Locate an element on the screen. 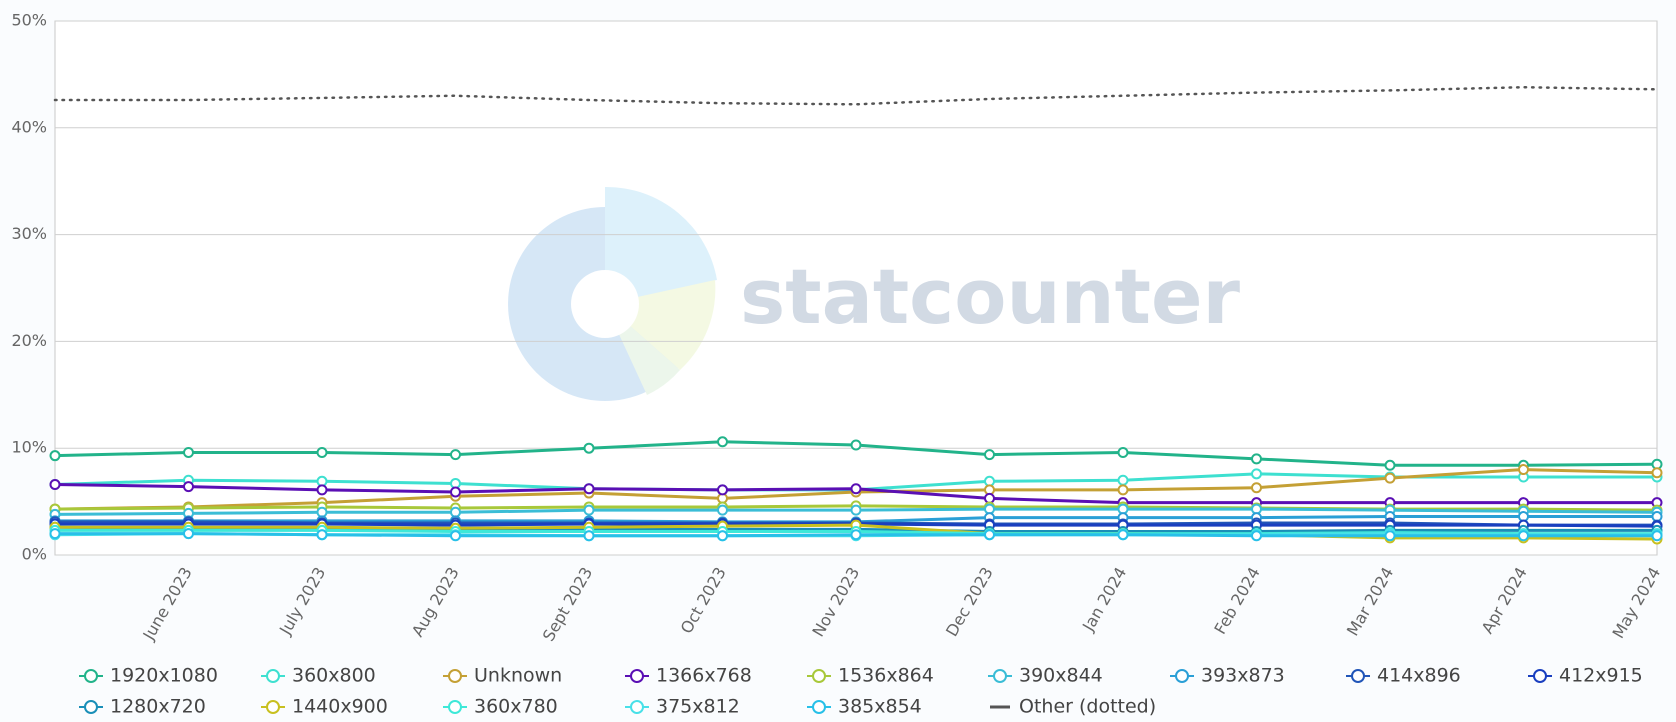 The image size is (1676, 722). legend-label: 393x873 is located at coordinates (1243, 676).